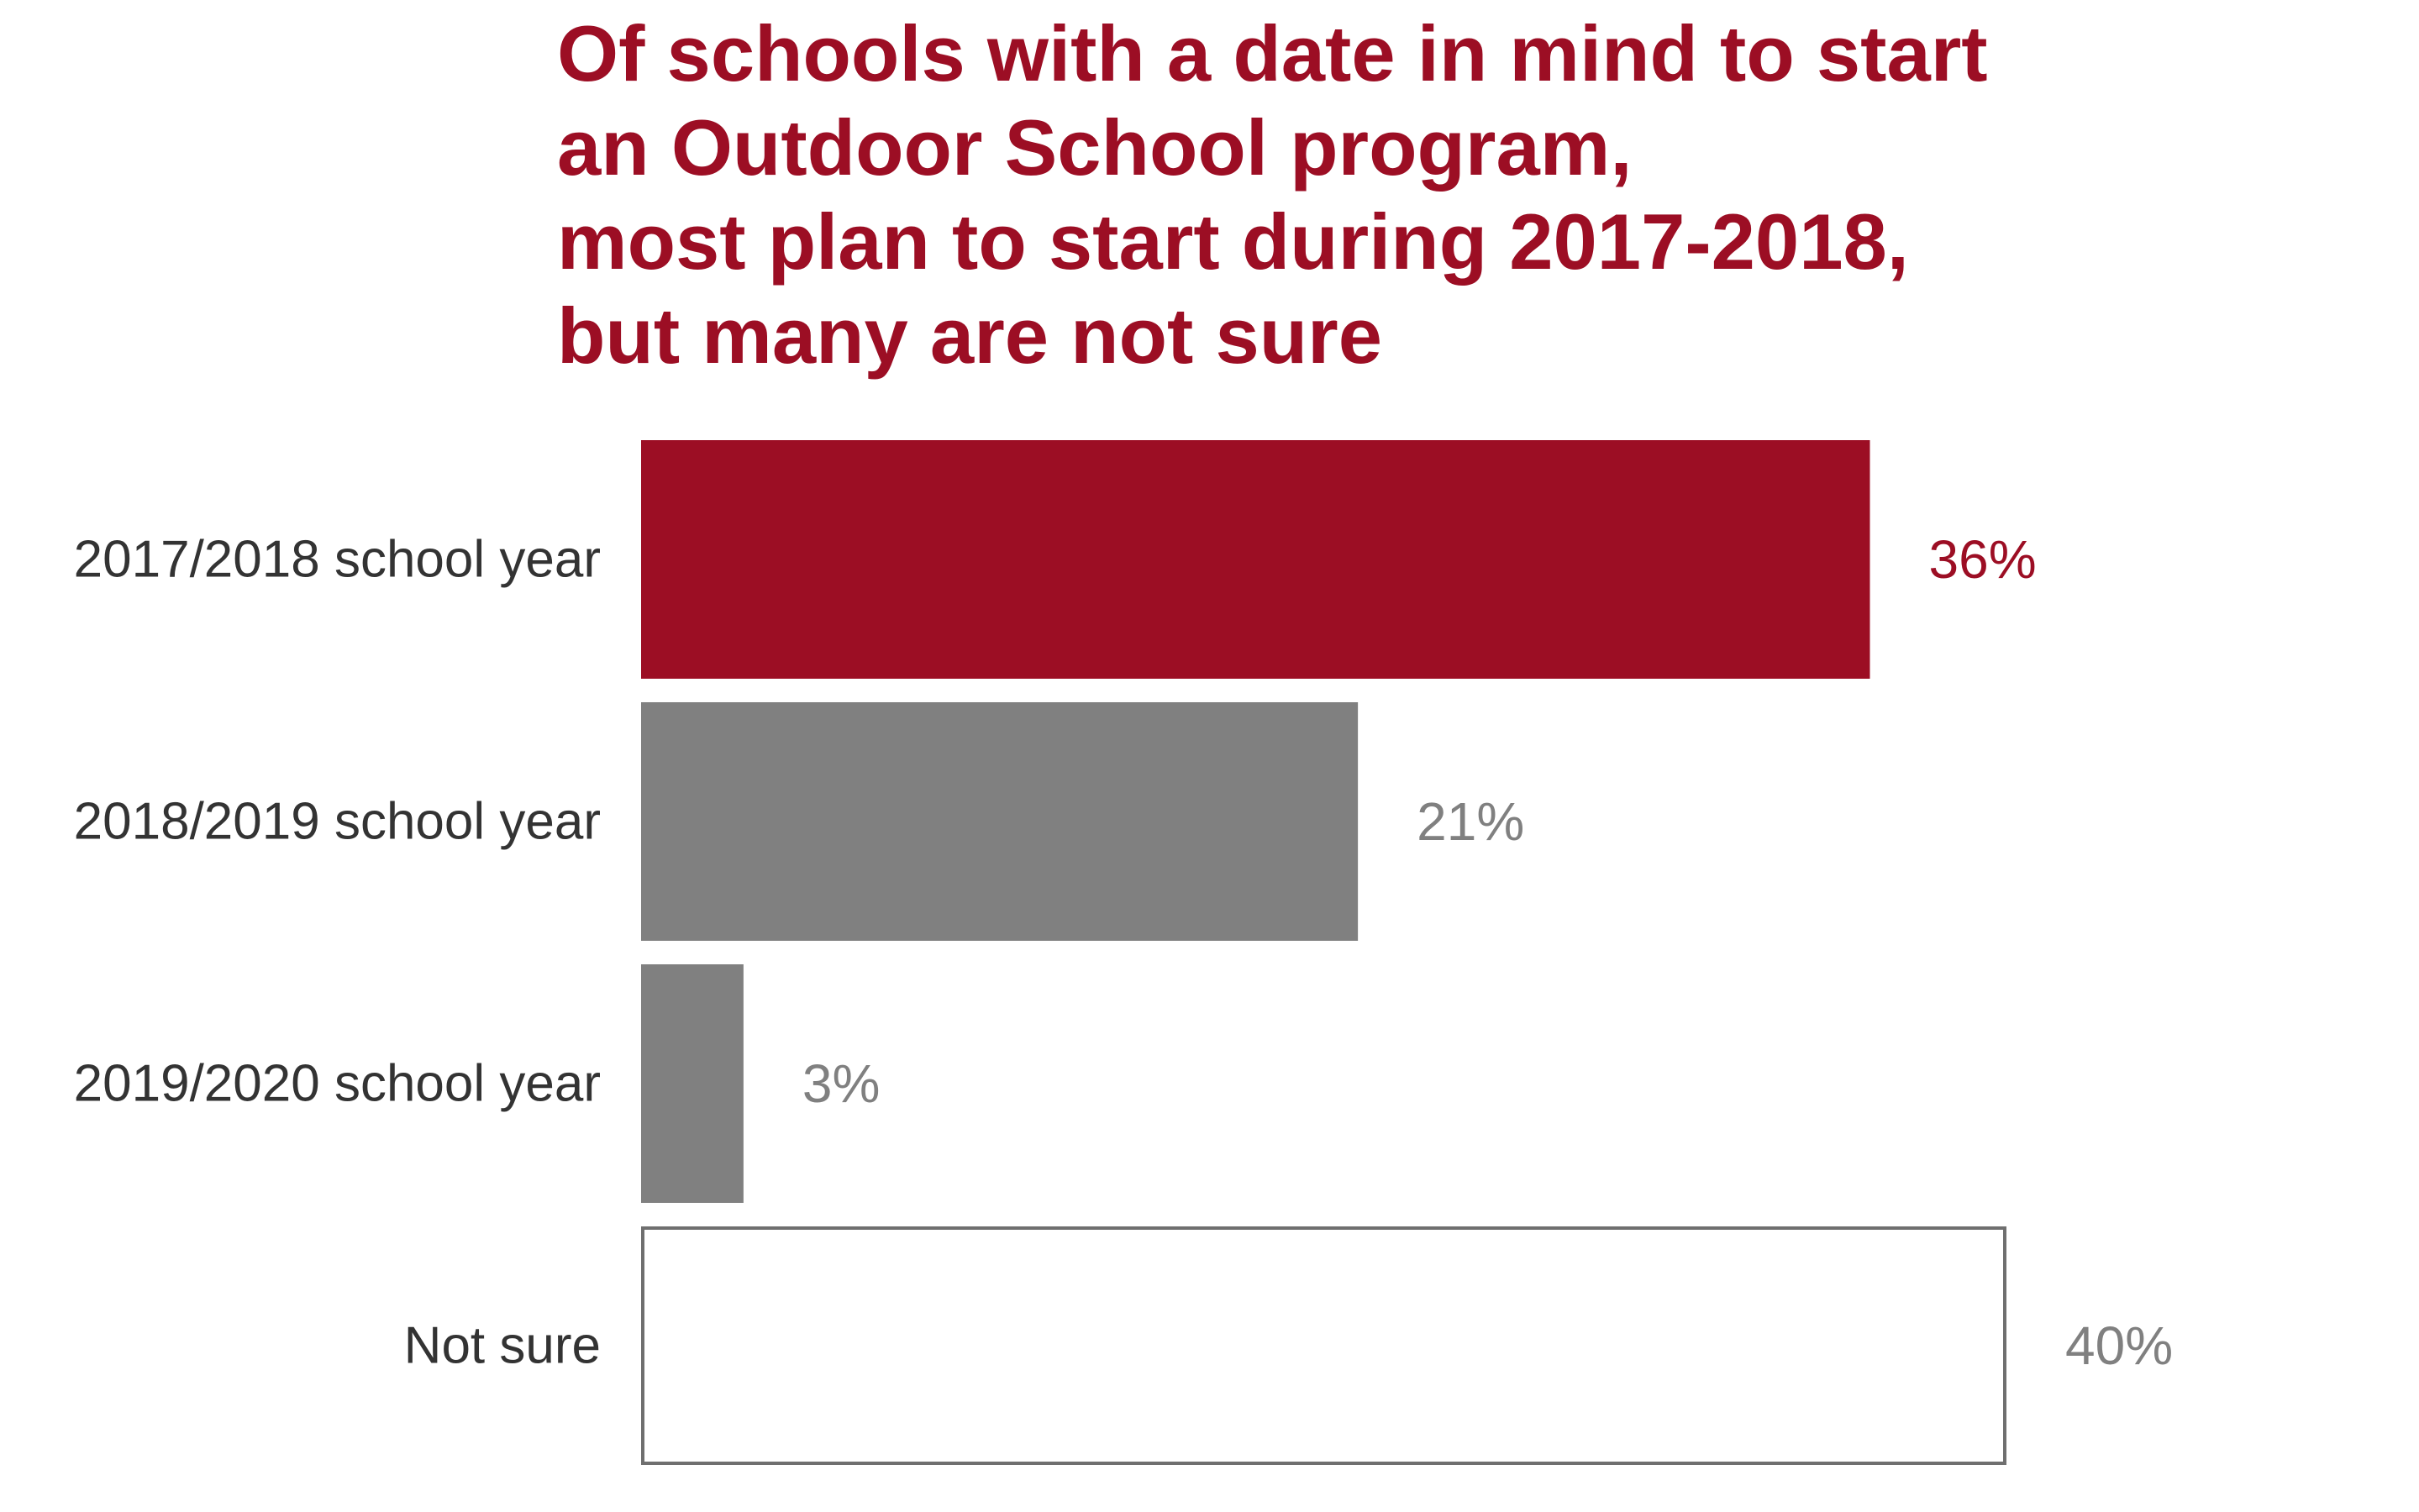 The image size is (2419, 1512). Describe the element at coordinates (337, 822) in the screenshot. I see `category-label-2: 2018/2019 school year` at that location.